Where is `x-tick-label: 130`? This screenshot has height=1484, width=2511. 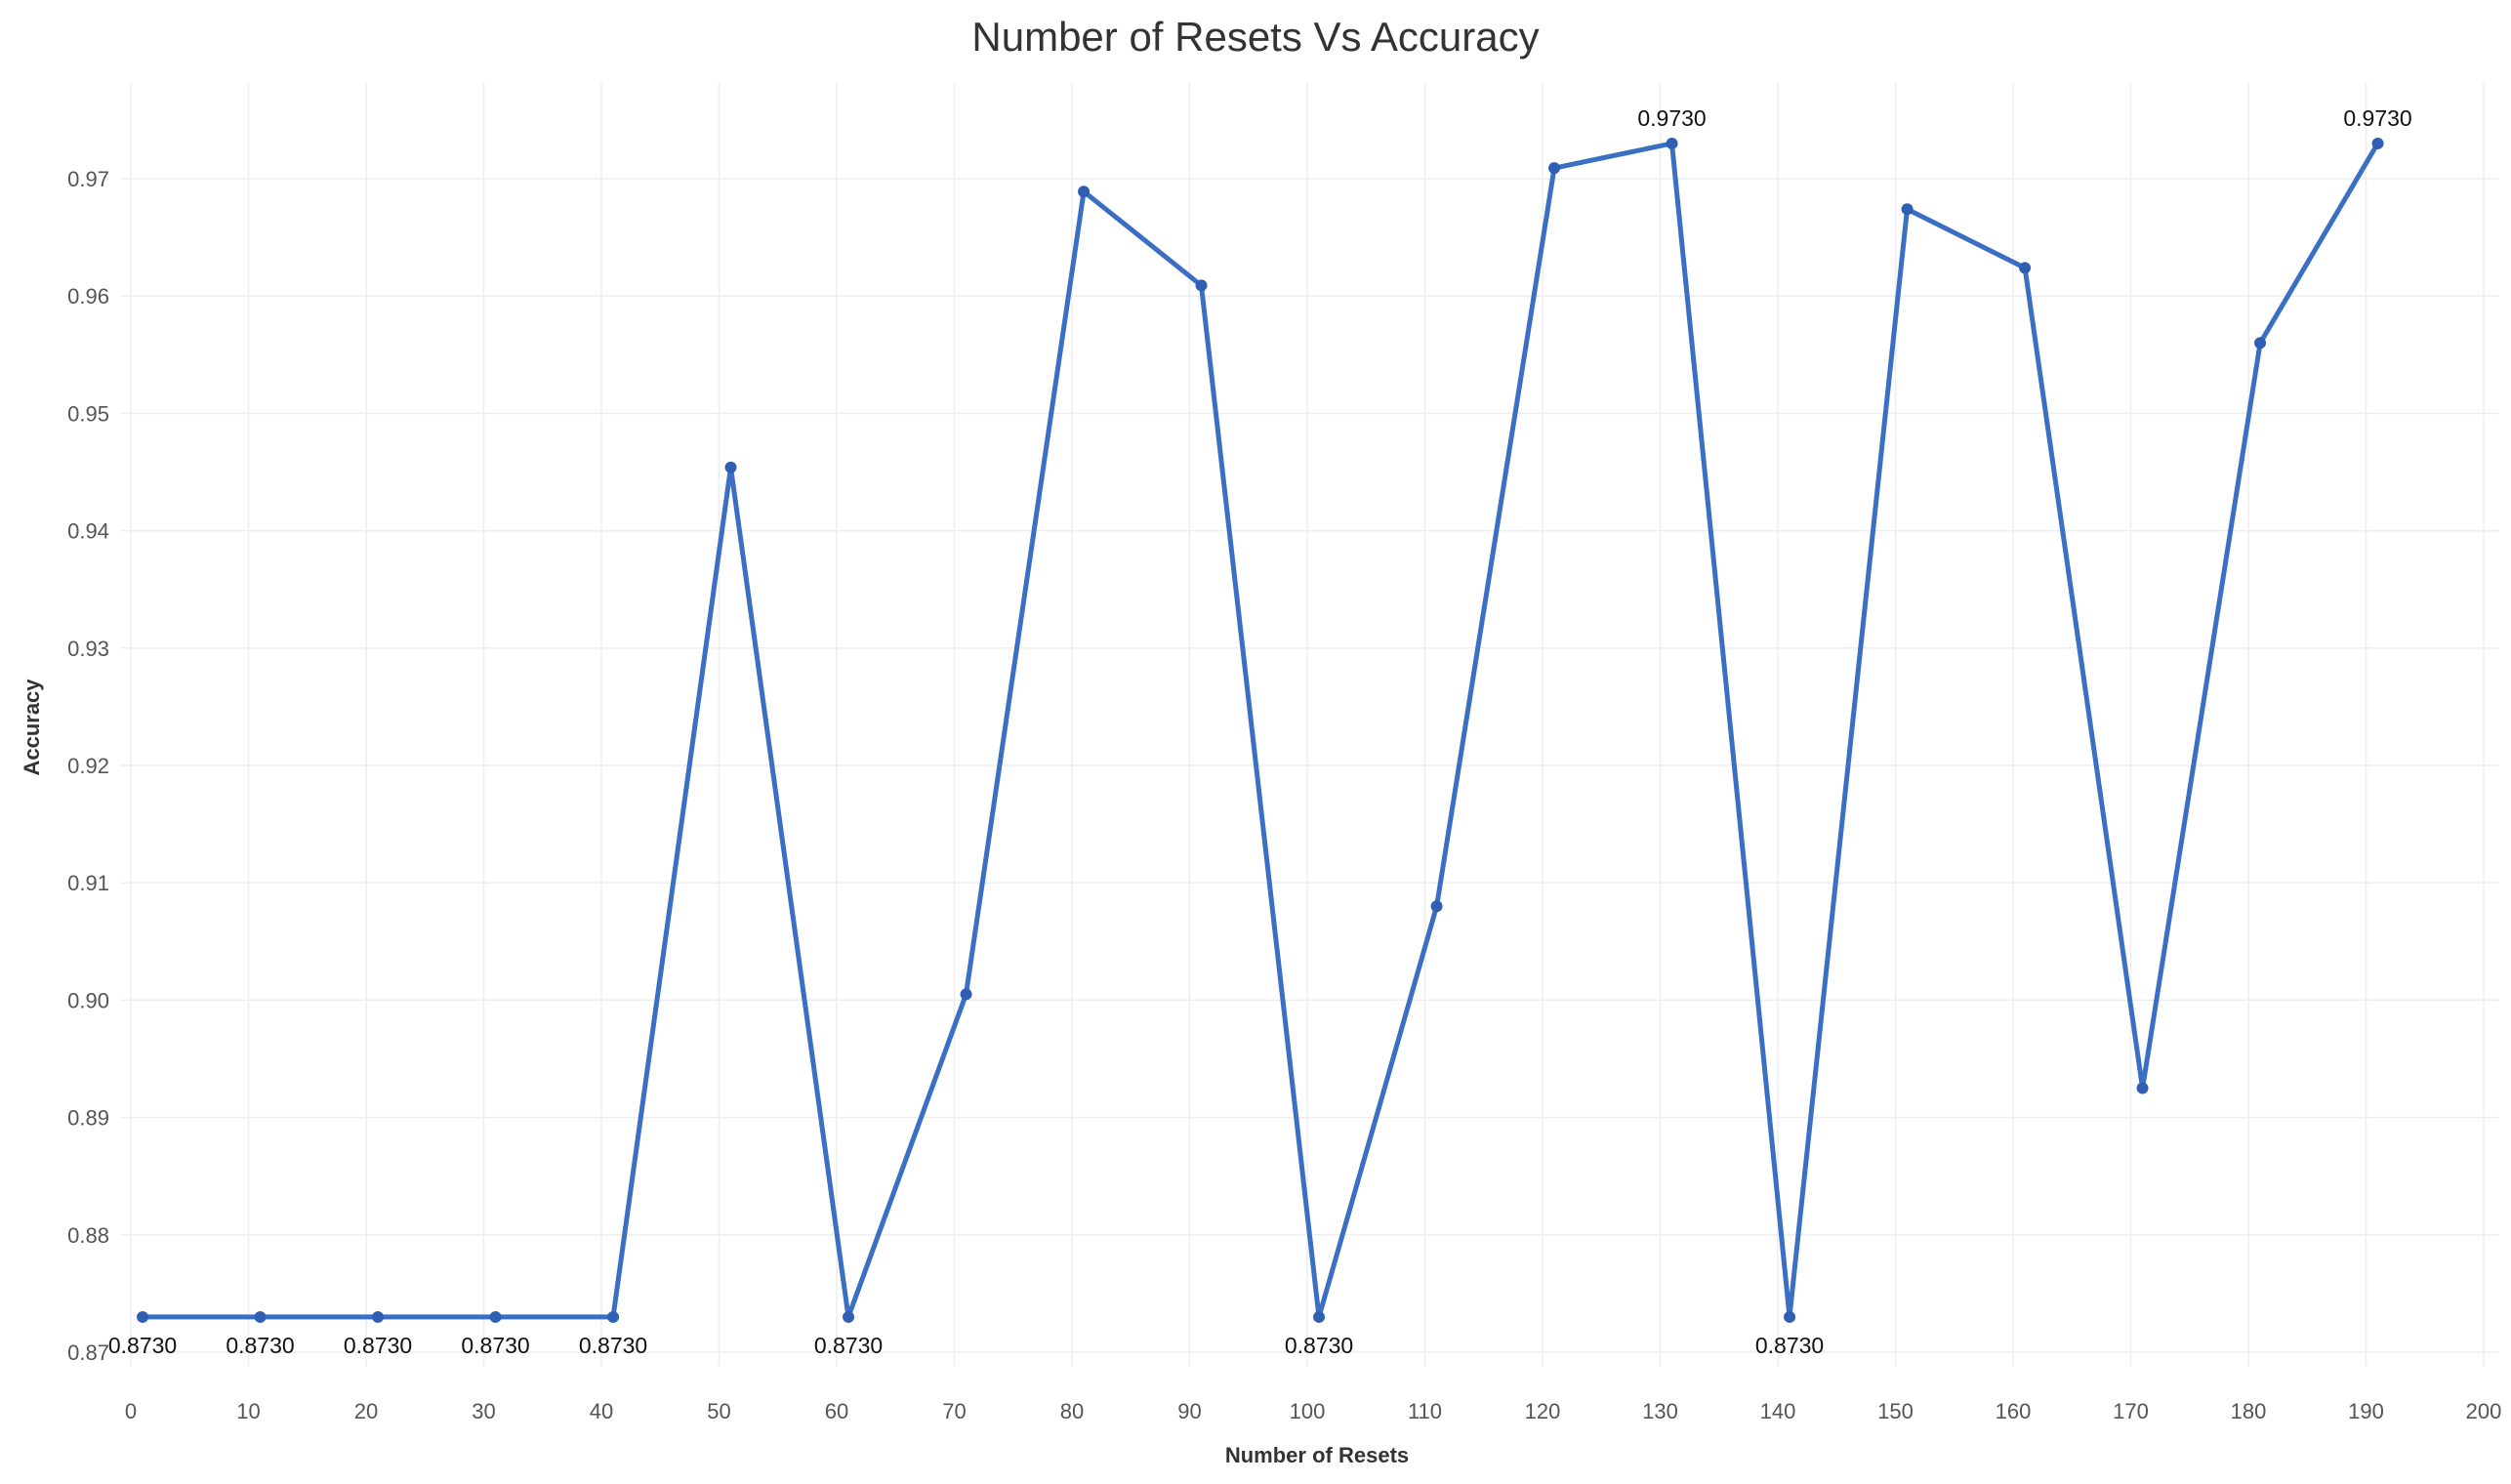 x-tick-label: 130 is located at coordinates (1660, 1411).